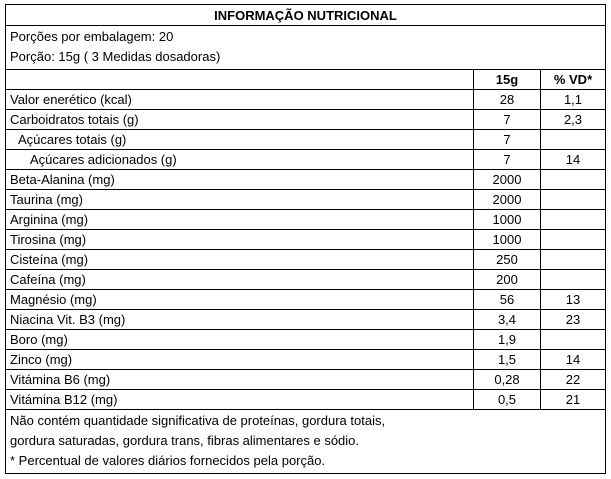  I want to click on amount-cell: 1,5, so click(507, 359).